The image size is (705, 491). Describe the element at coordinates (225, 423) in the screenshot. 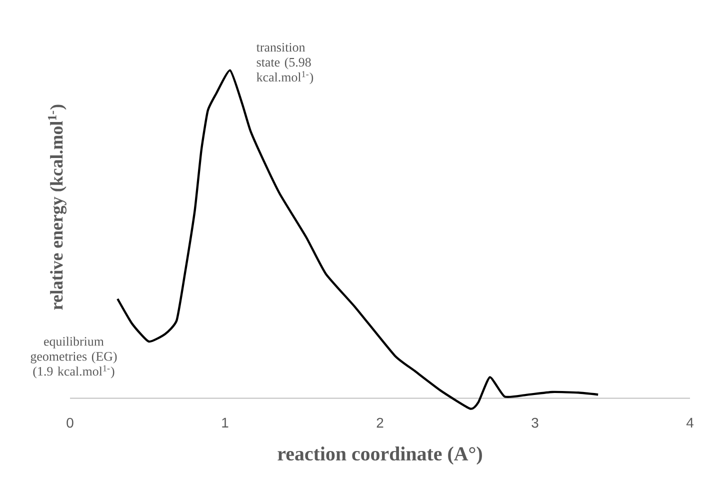

I see `x-tick-label: 1` at that location.